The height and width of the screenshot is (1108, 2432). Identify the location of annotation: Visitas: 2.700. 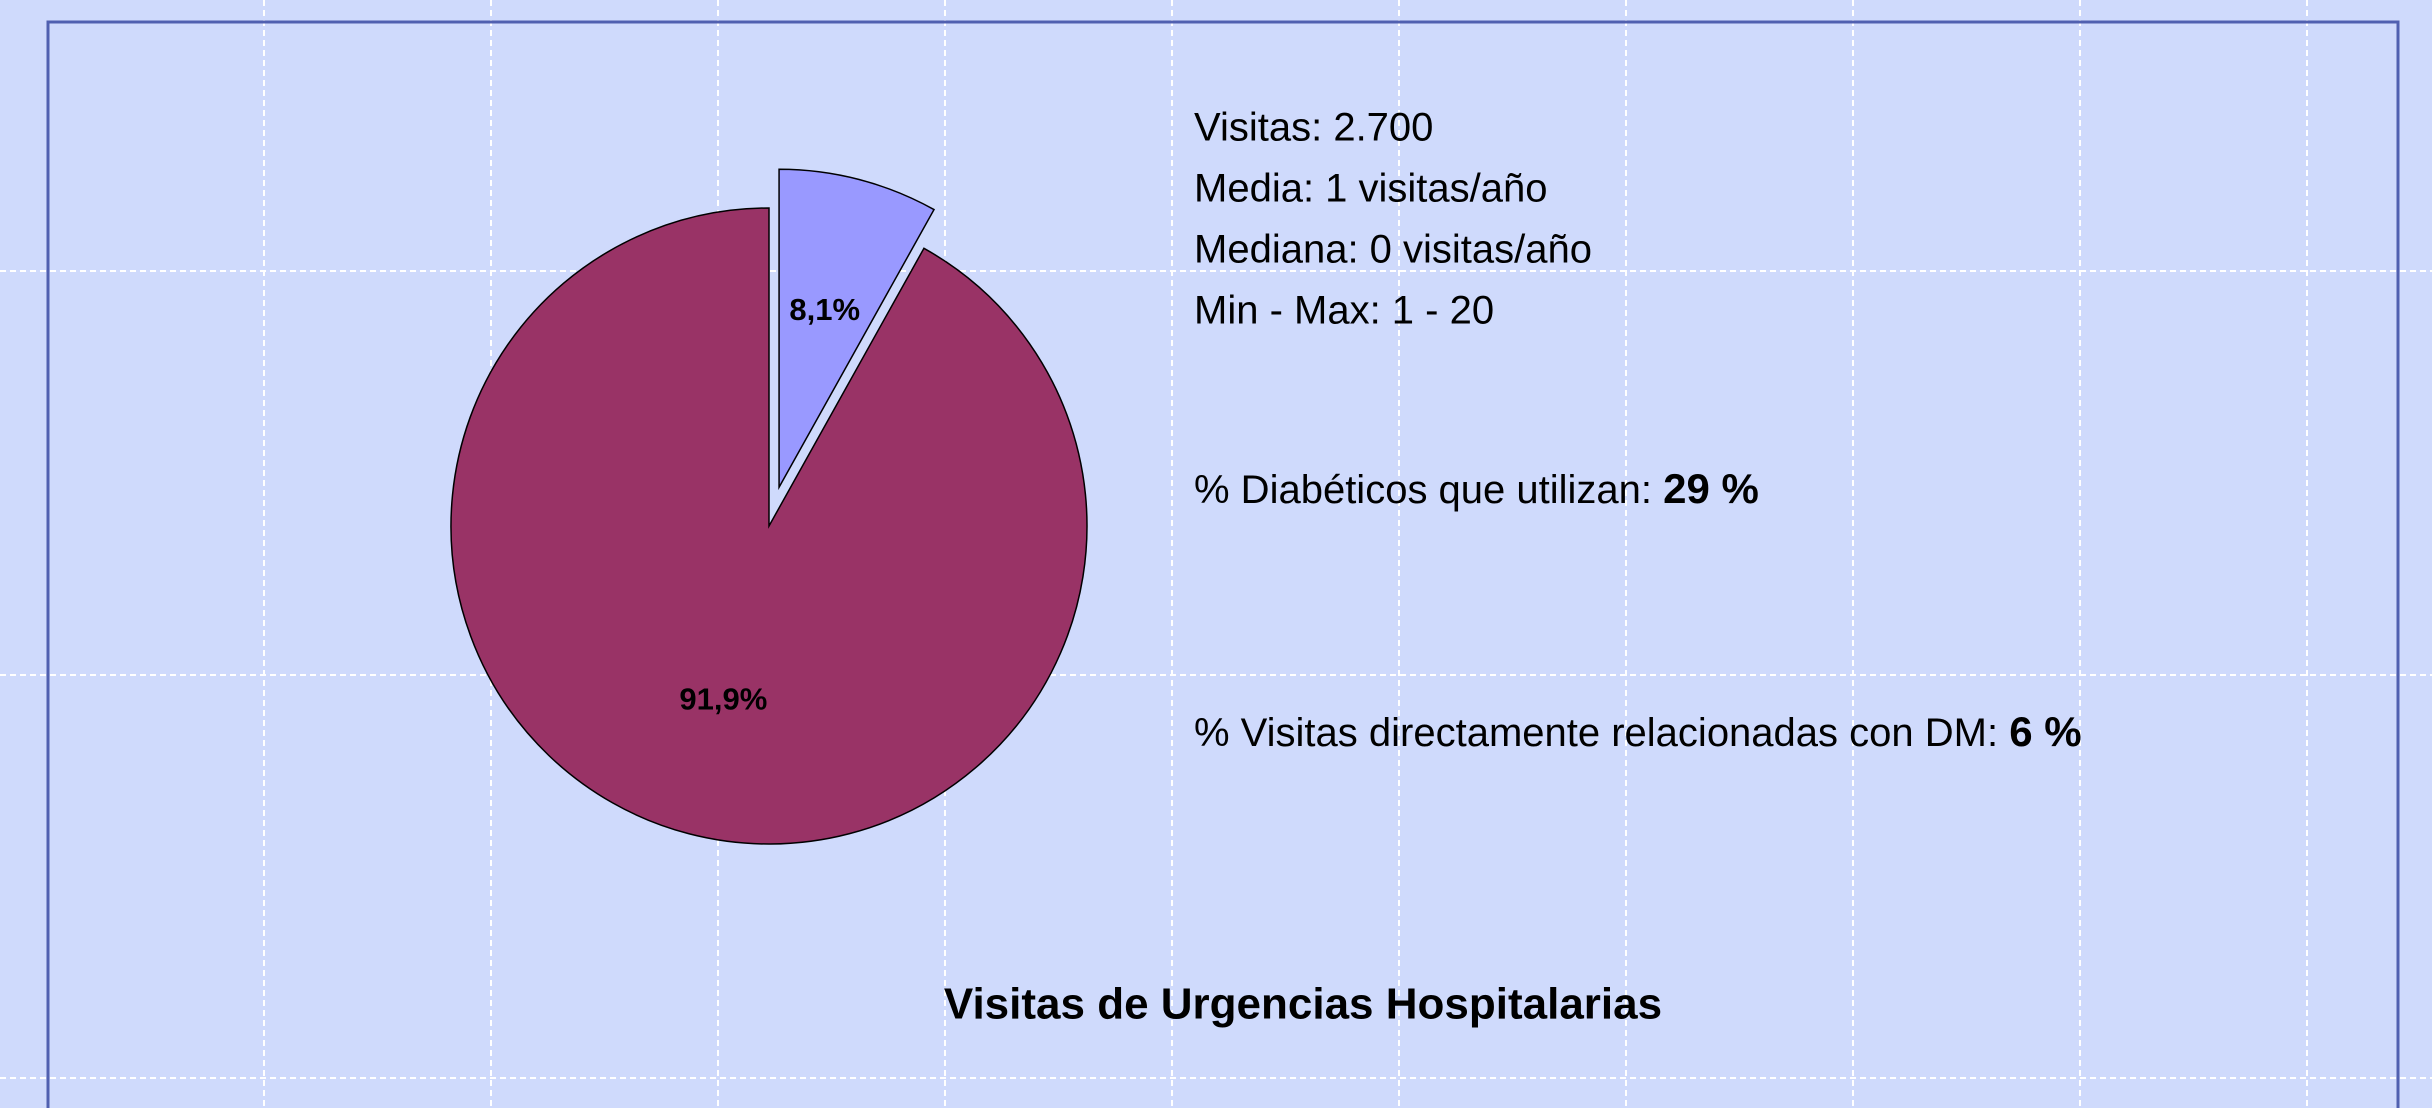
(1313, 128).